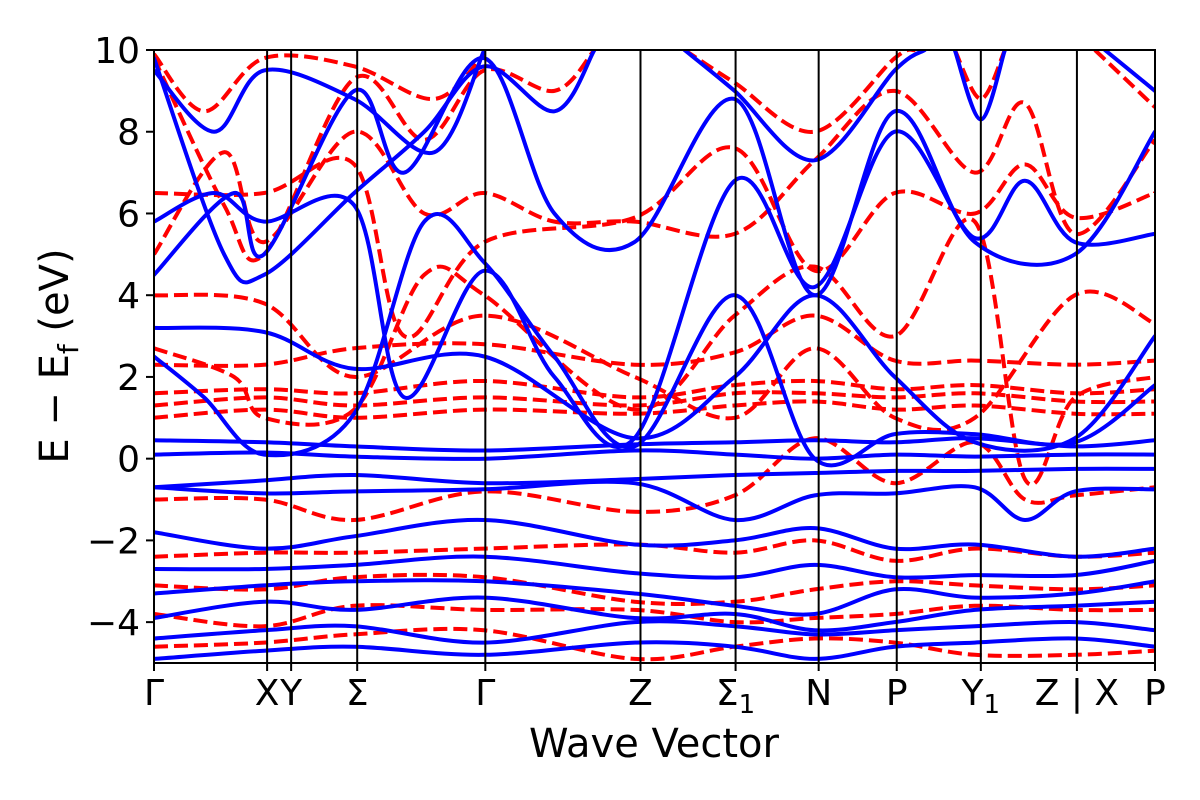 The height and width of the screenshot is (800, 1200). Describe the element at coordinates (128, 378) in the screenshot. I see `y-tick-label: 2` at that location.